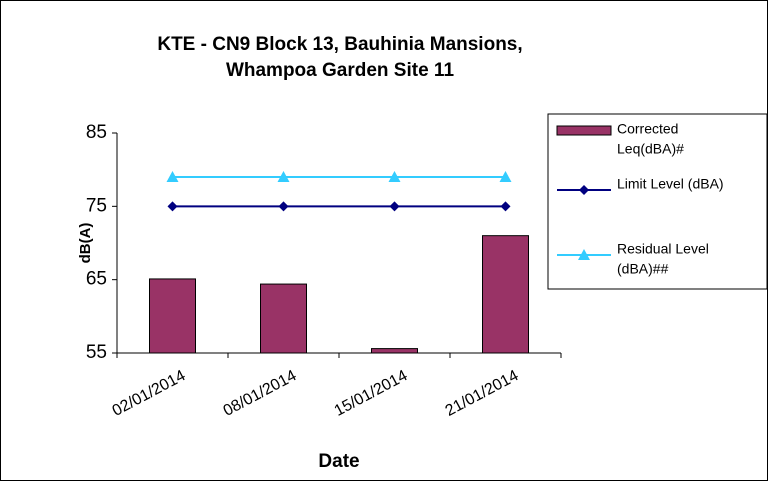 The image size is (768, 481). Describe the element at coordinates (96, 352) in the screenshot. I see `y-tick-label: 55` at that location.